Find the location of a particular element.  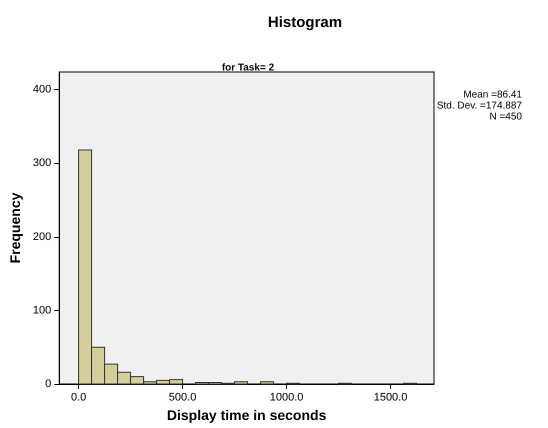

y-axis-title: Frequency is located at coordinates (15, 228).